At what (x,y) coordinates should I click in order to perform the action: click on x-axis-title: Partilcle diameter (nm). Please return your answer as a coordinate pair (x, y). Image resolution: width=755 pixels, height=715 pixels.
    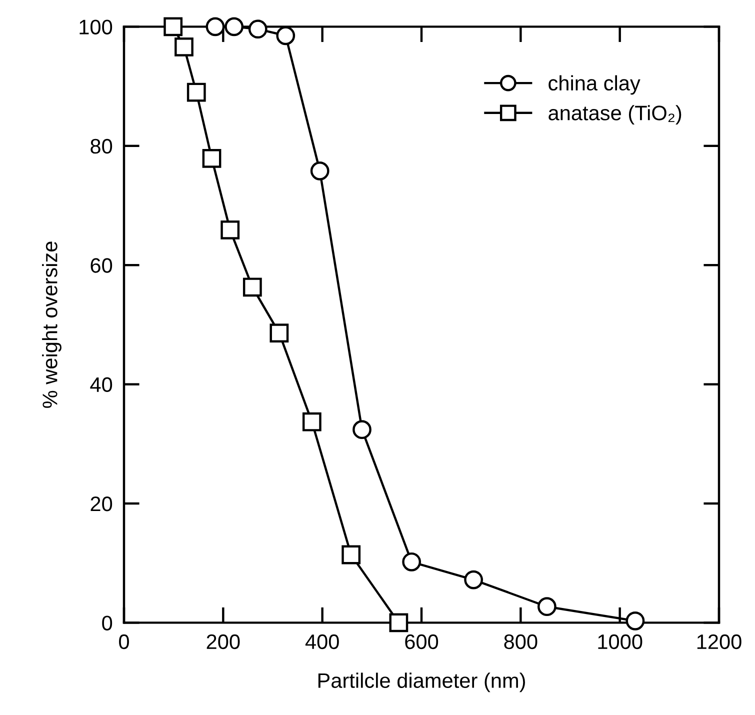
    Looking at the image, I should click on (421, 682).